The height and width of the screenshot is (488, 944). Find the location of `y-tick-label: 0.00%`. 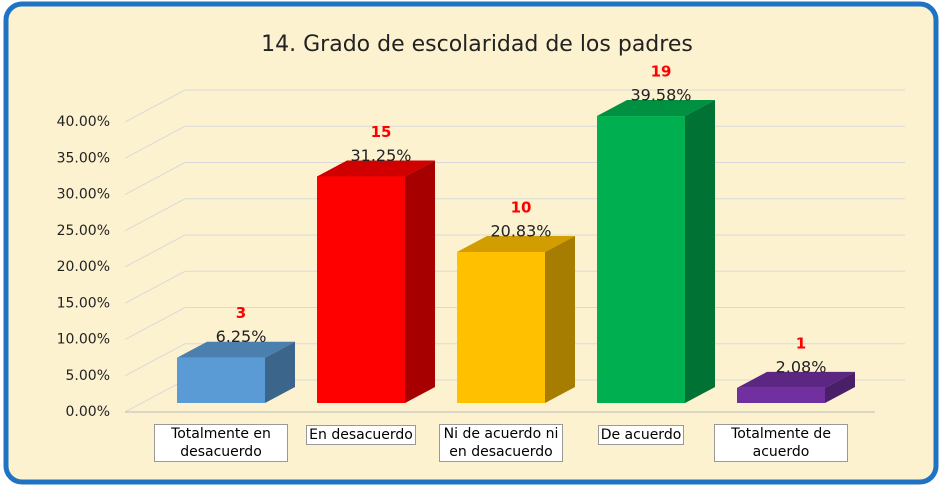

y-tick-label: 0.00% is located at coordinates (88, 412).